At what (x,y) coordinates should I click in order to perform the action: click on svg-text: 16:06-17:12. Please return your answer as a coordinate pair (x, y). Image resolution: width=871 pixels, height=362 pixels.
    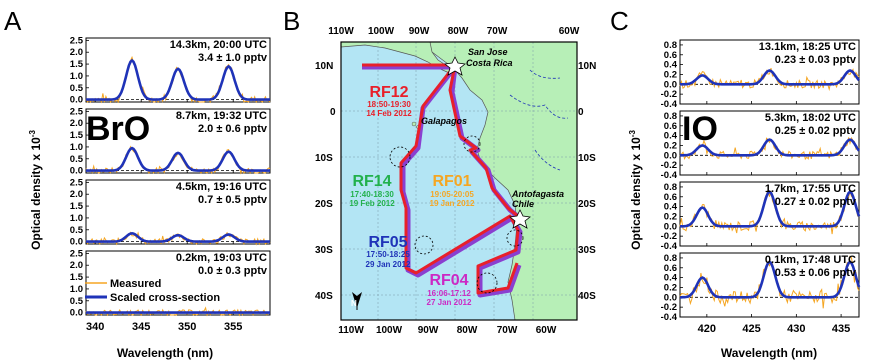
    Looking at the image, I should click on (449, 293).